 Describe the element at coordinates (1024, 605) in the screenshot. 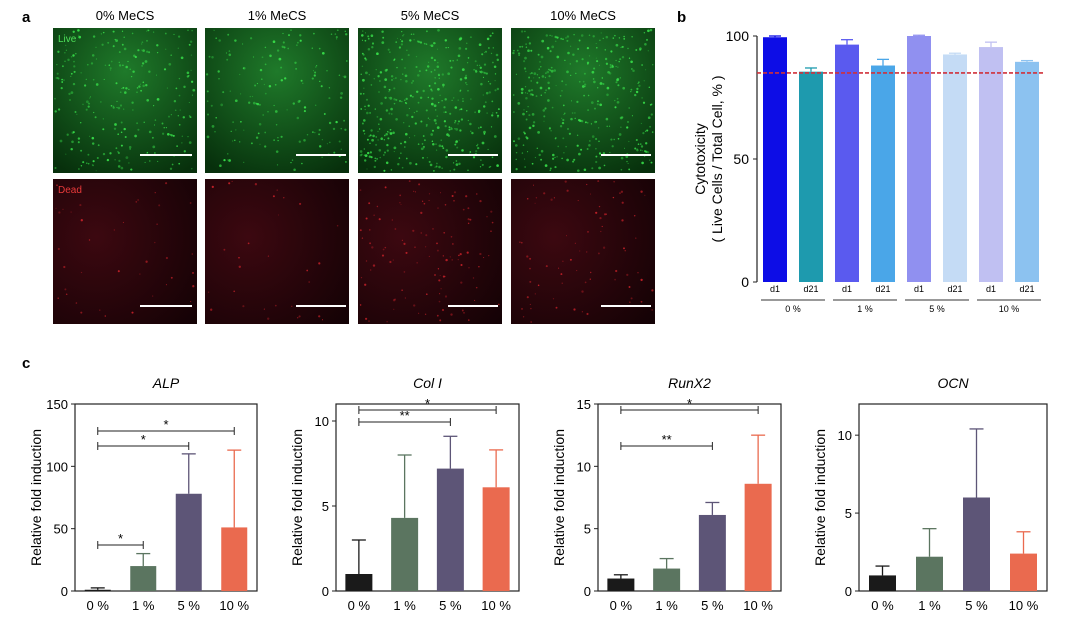

I see `x-tick-label: 10 %` at that location.